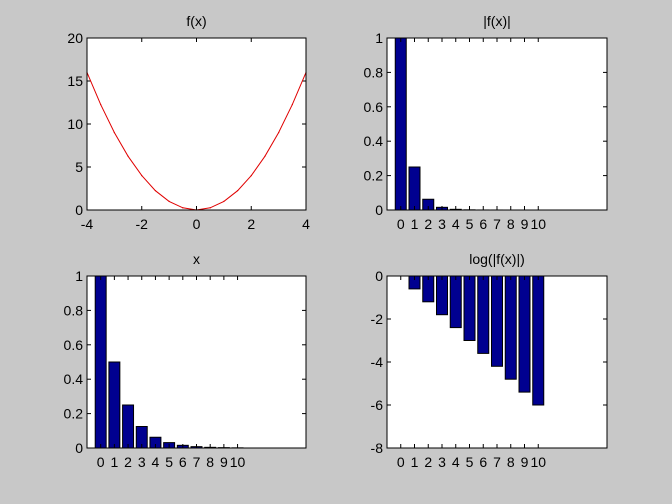 Image resolution: width=672 pixels, height=504 pixels. I want to click on y-tick-label: 15, so click(75, 81).